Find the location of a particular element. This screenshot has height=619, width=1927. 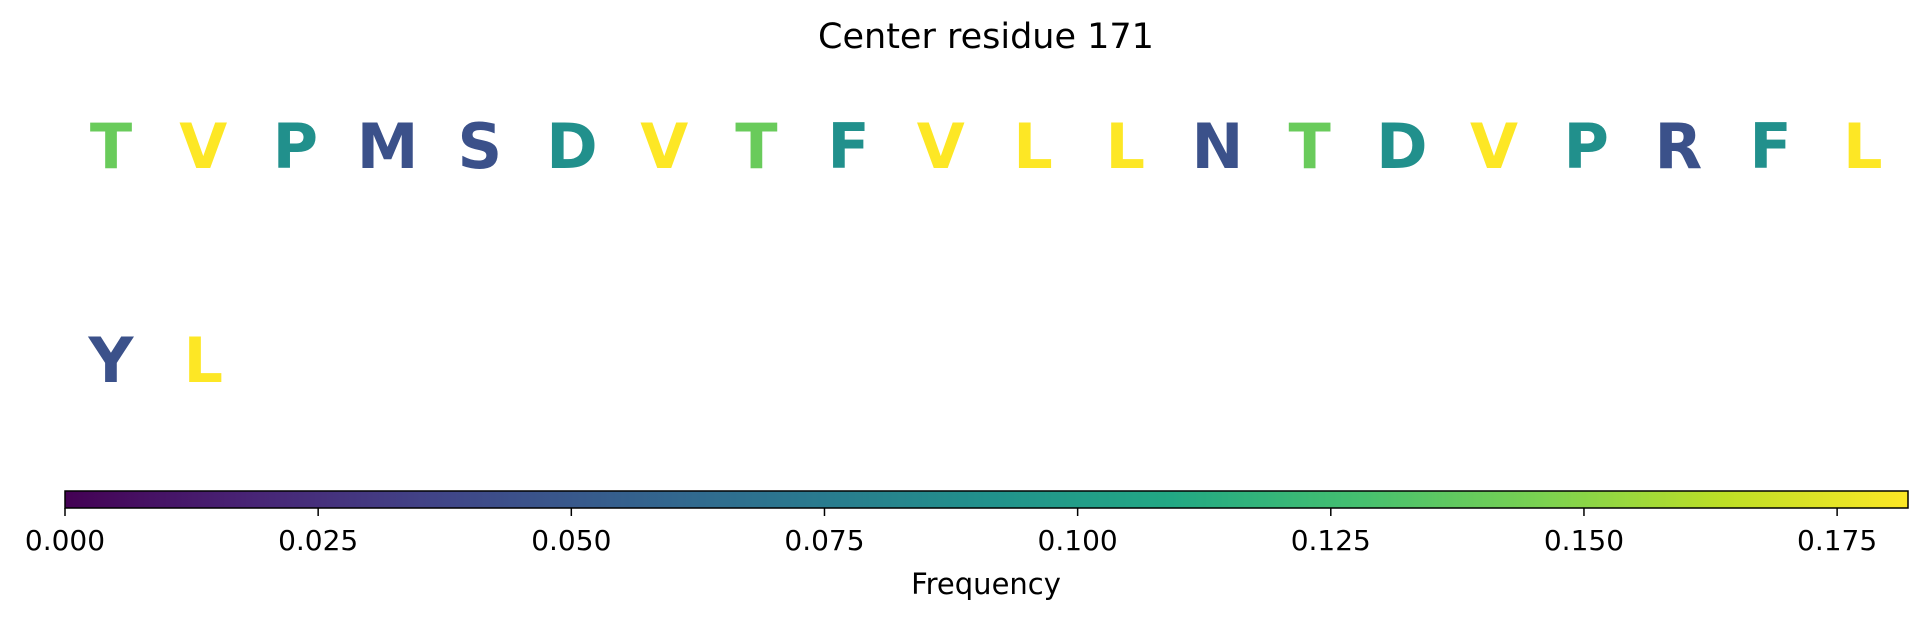

residue-letter-22: L is located at coordinates (203, 360).